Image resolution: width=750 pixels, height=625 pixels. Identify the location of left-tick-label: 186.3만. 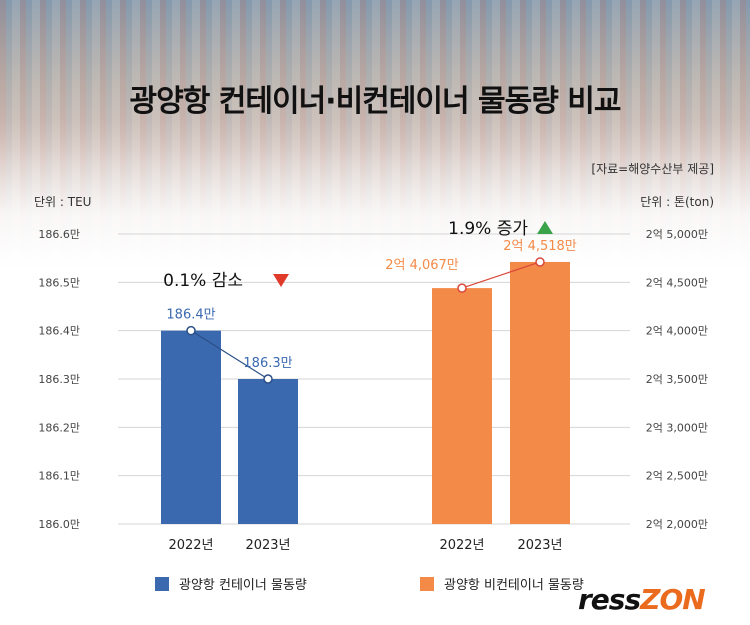
(59, 379).